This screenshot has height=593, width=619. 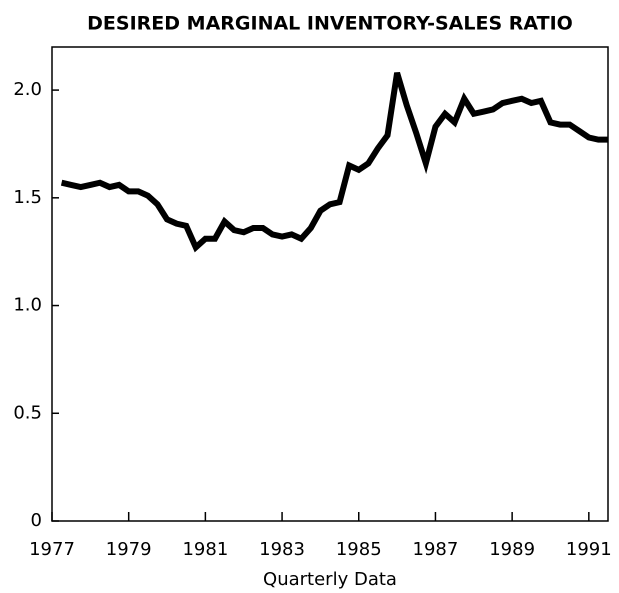 What do you see at coordinates (512, 549) in the screenshot?
I see `x-tick-label: 1989` at bounding box center [512, 549].